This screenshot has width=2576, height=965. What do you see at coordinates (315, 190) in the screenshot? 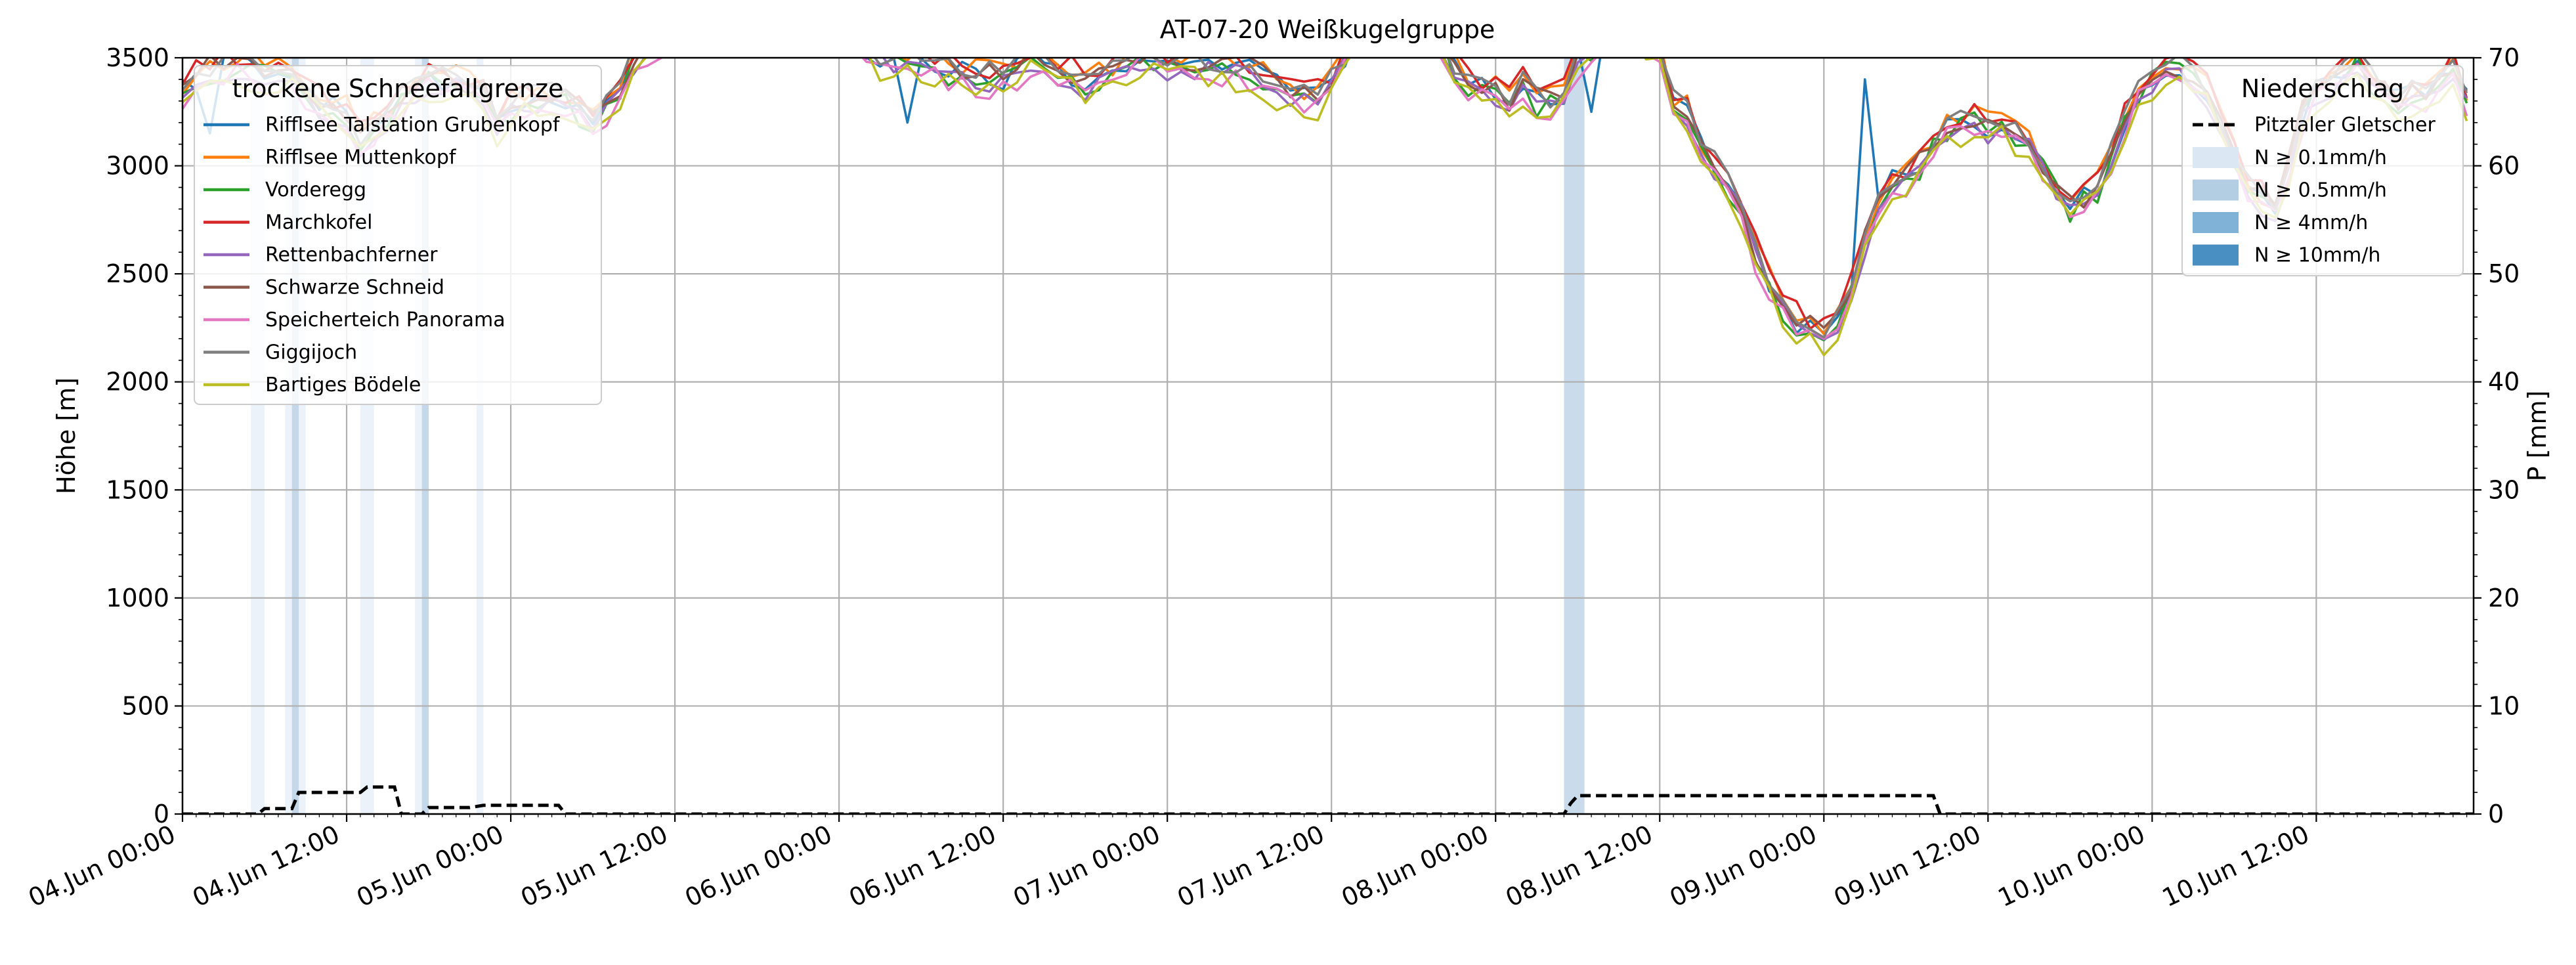
I see `legend-snow-label-3: Vorderegg` at bounding box center [315, 190].